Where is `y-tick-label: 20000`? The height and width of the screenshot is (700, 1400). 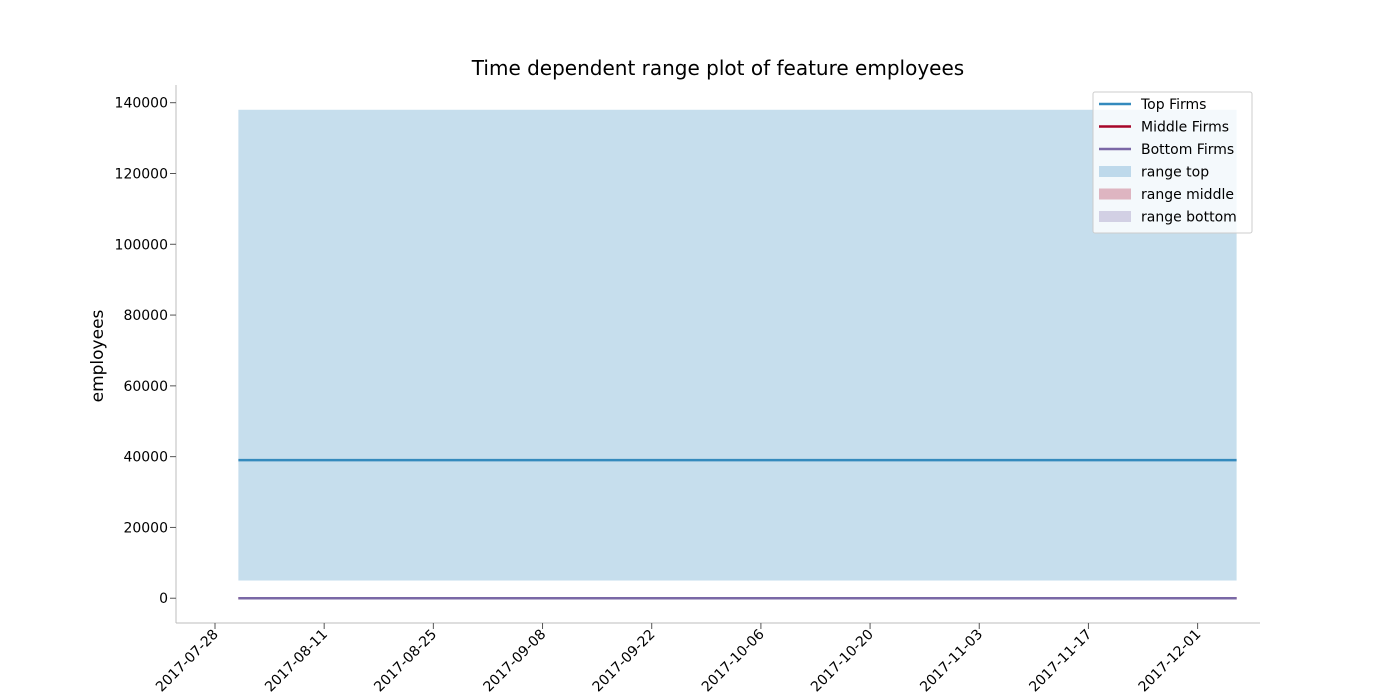
y-tick-label: 20000 is located at coordinates (145, 528).